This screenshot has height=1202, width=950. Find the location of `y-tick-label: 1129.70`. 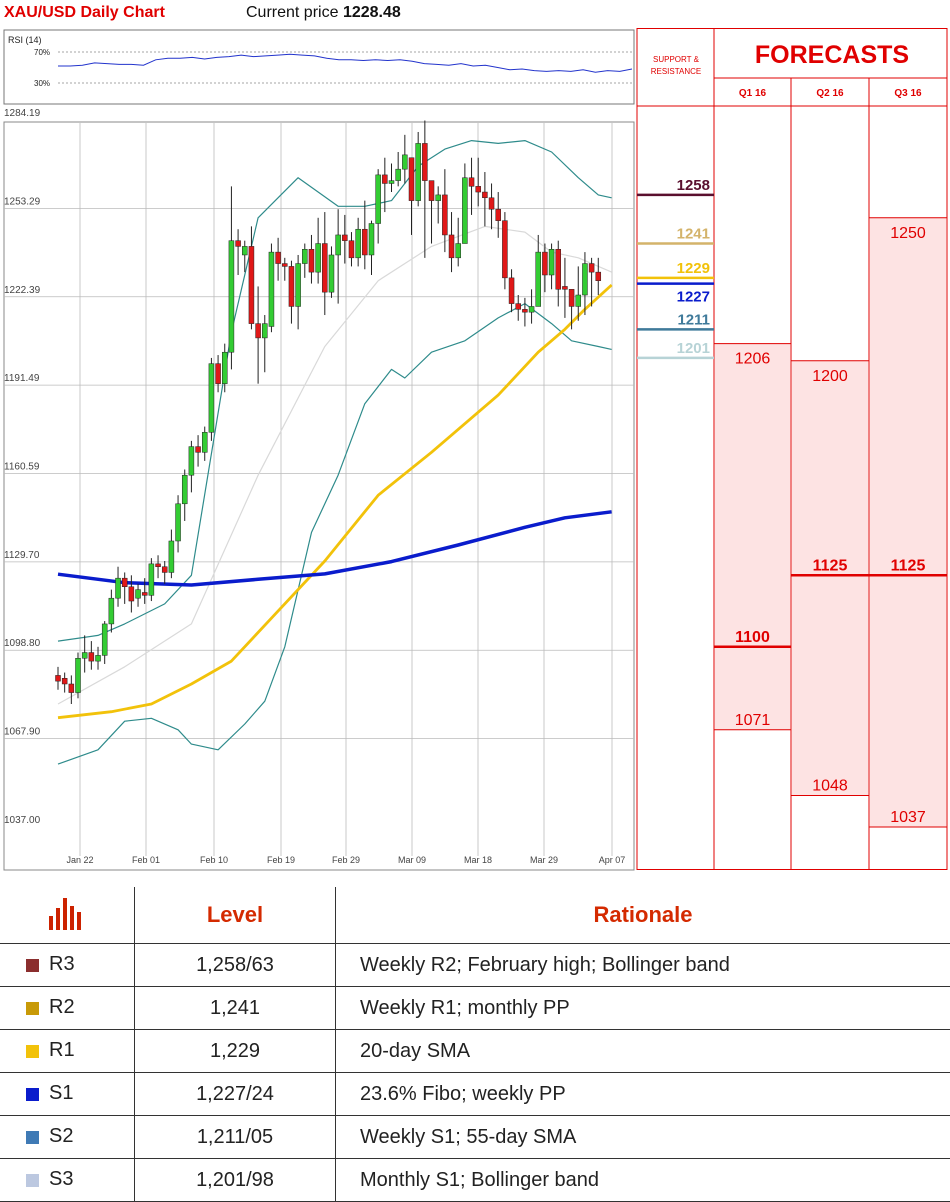

y-tick-label: 1129.70 is located at coordinates (22, 555).